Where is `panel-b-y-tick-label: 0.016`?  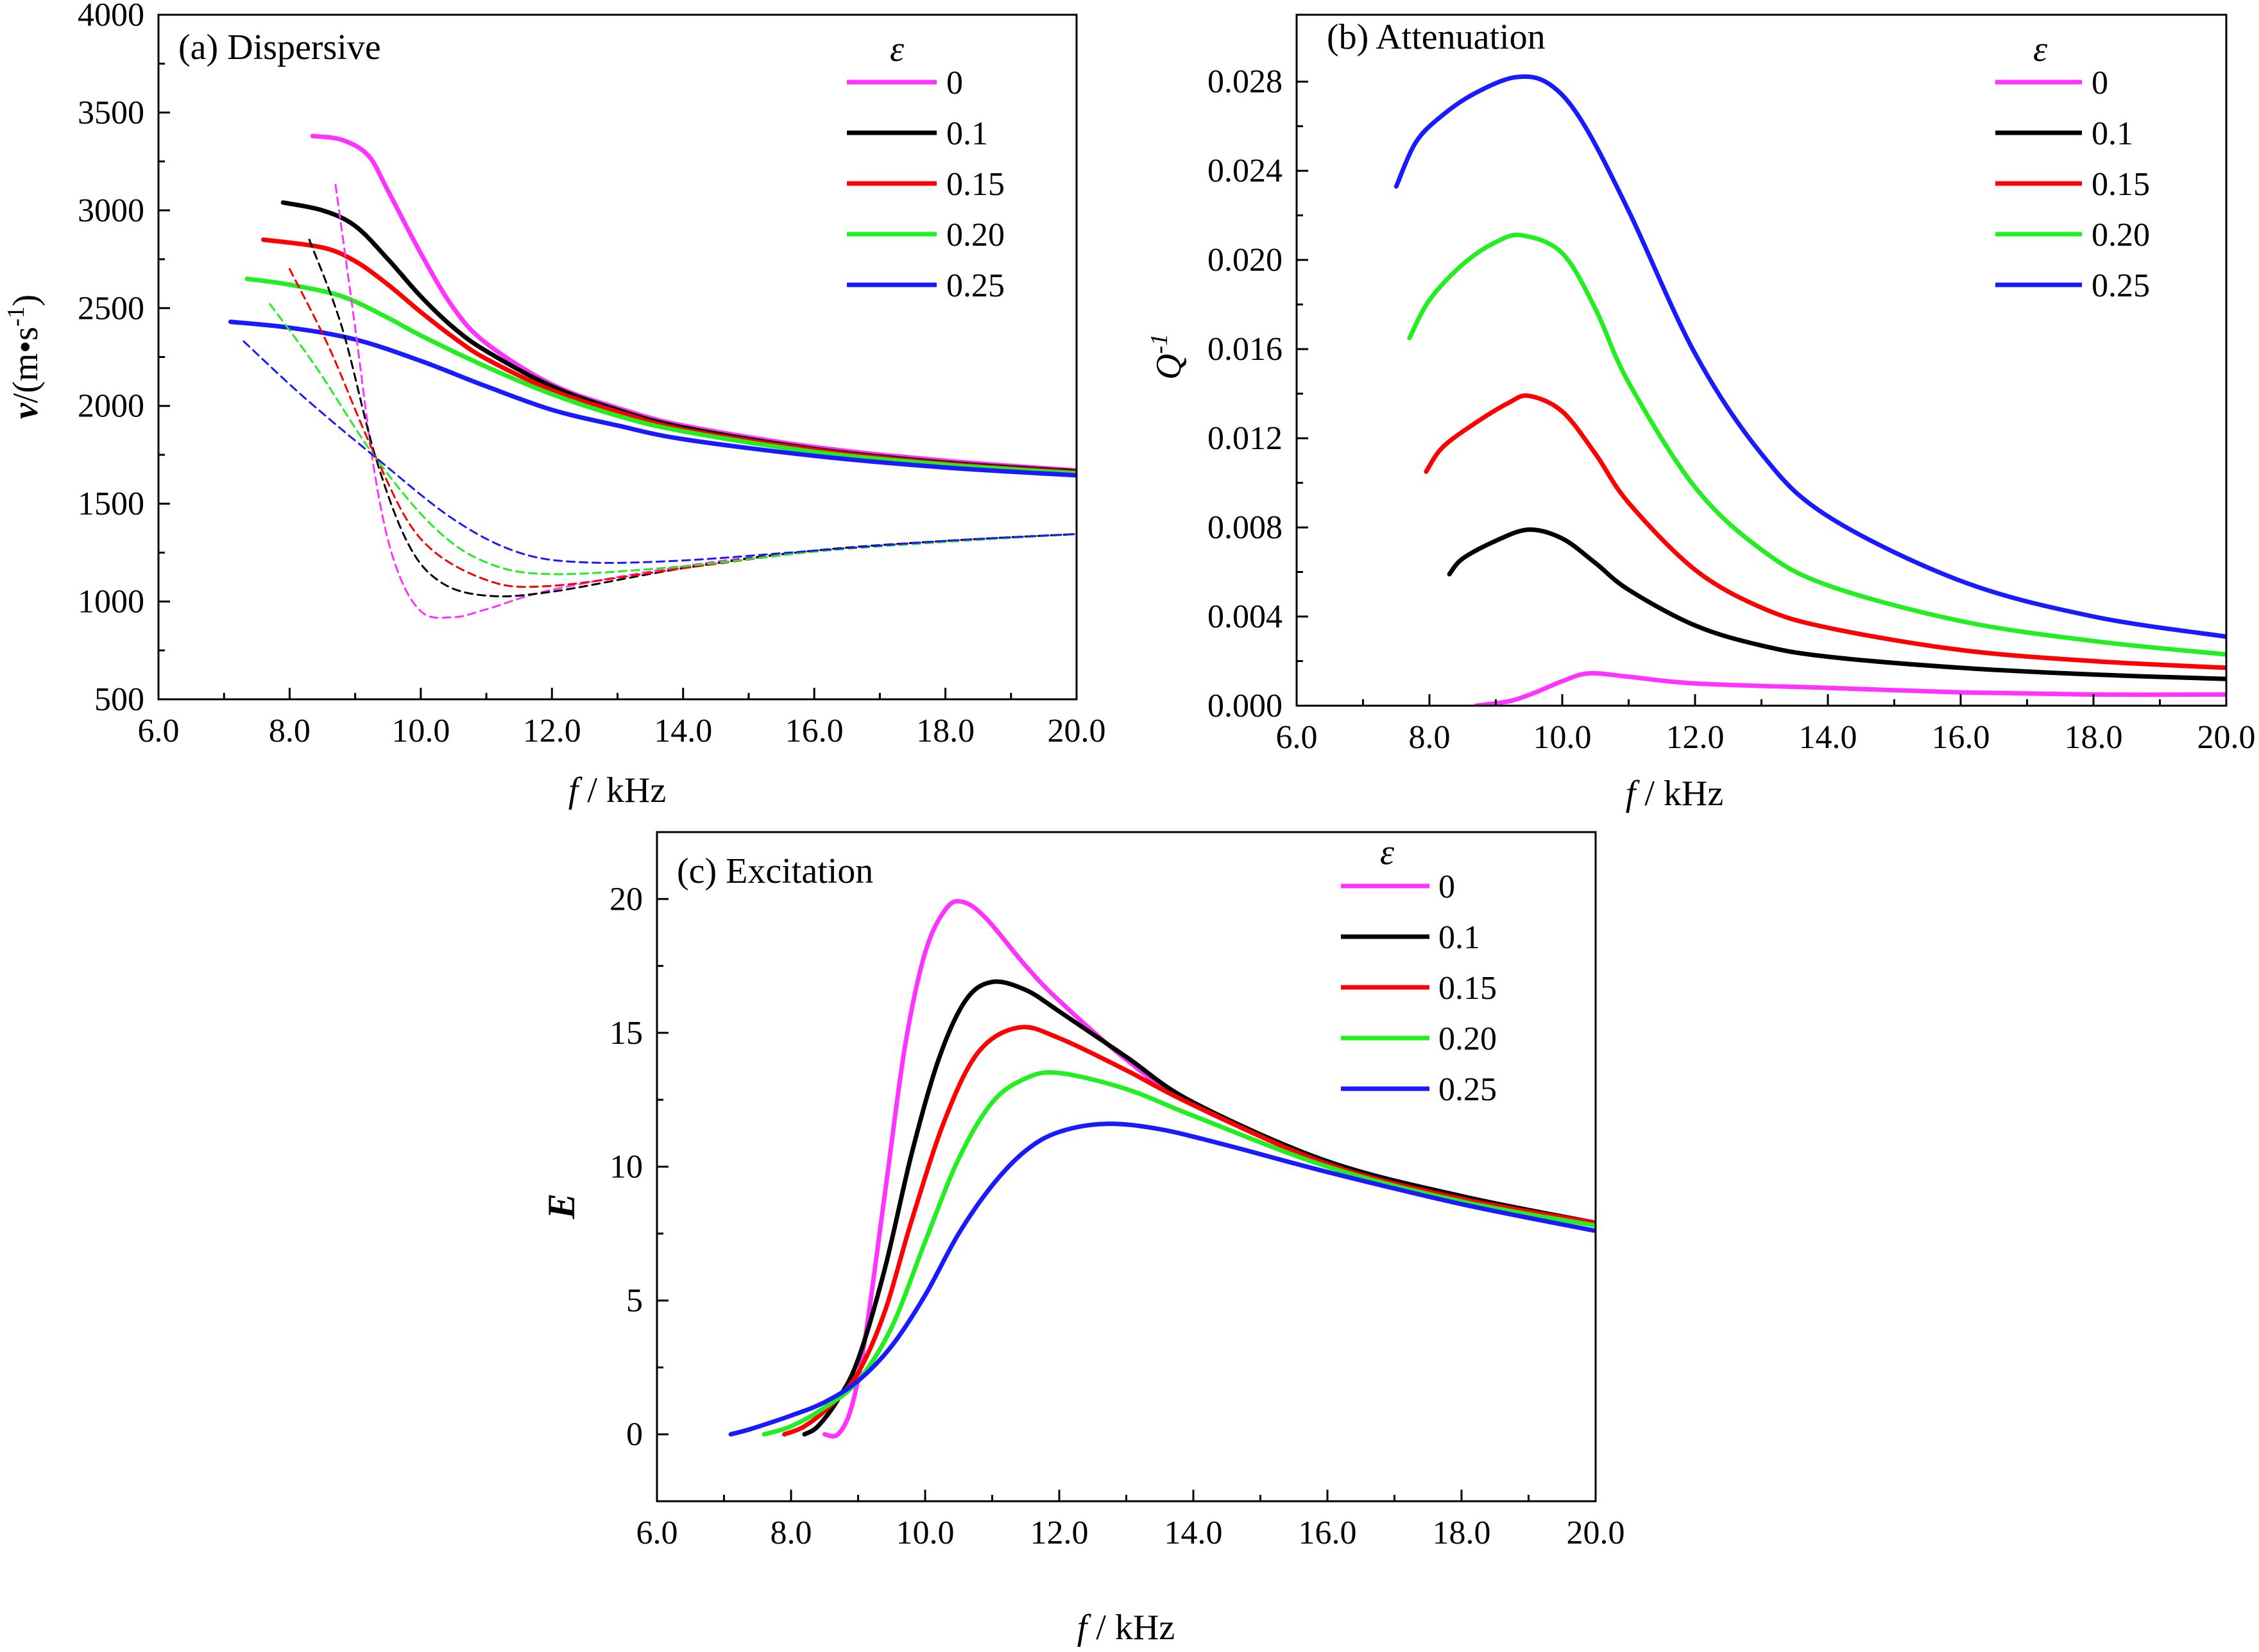
panel-b-y-tick-label: 0.016 is located at coordinates (1245, 349).